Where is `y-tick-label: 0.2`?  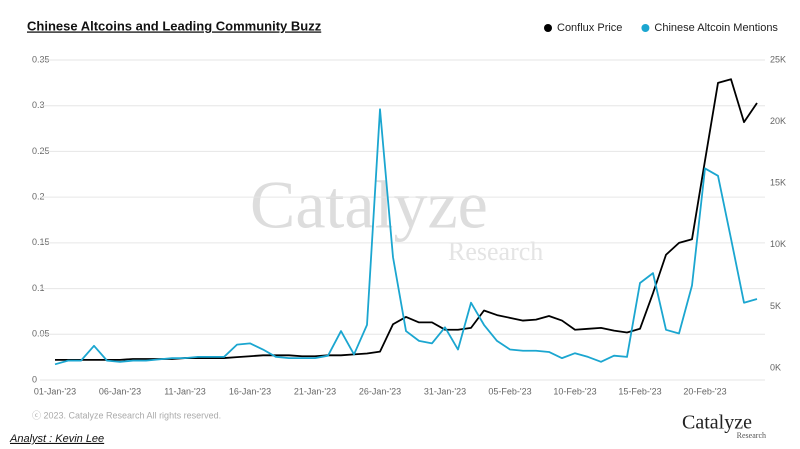
y-tick-label: 0.2 is located at coordinates (38, 197).